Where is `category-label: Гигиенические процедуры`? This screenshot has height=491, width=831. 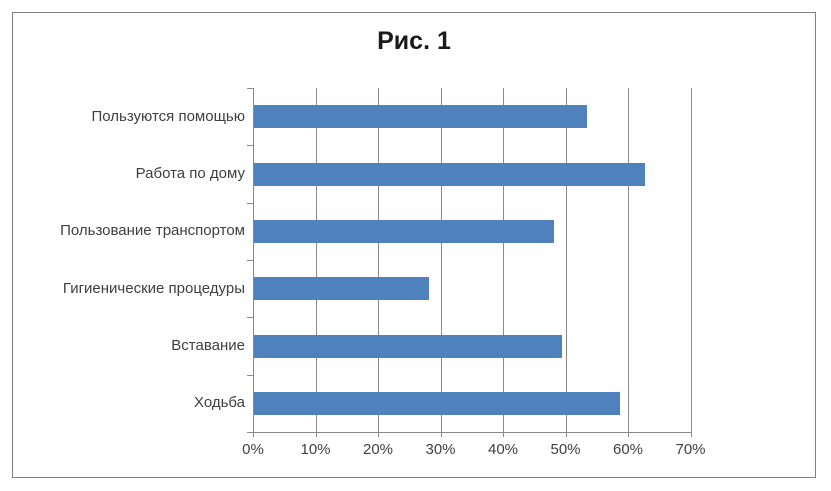 category-label: Гигиенические процедуры is located at coordinates (153, 288).